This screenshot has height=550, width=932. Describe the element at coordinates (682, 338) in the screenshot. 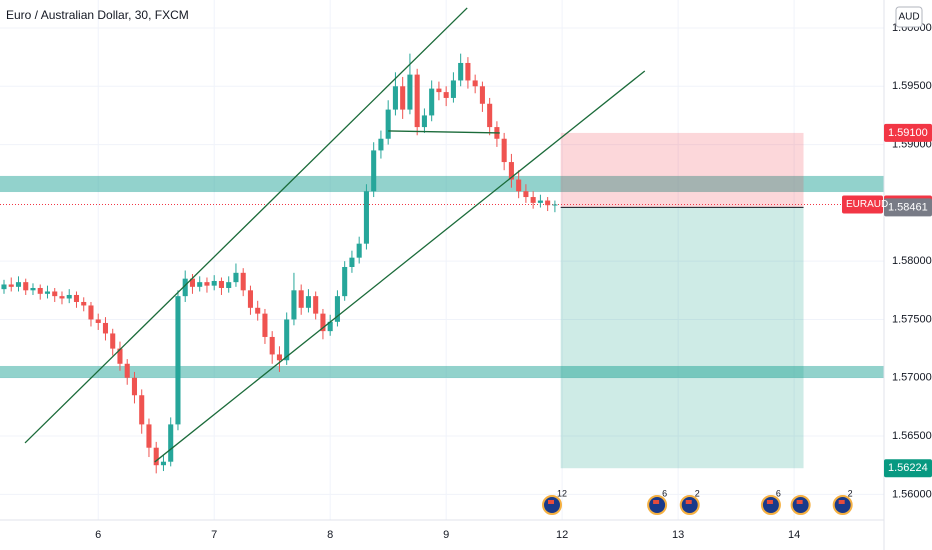

I see `target-zone` at that location.